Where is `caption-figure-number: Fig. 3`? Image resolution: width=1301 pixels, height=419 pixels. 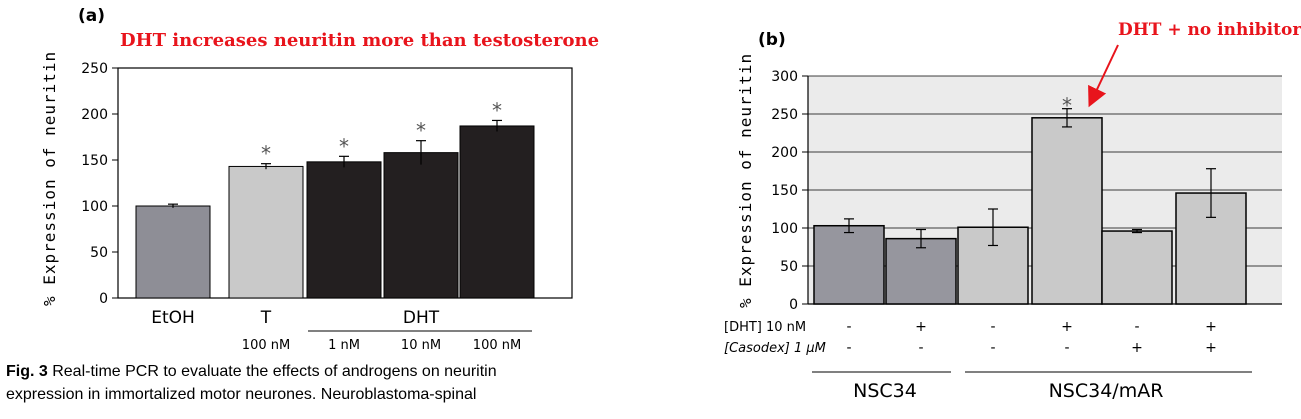 caption-figure-number: Fig. 3 is located at coordinates (27, 371).